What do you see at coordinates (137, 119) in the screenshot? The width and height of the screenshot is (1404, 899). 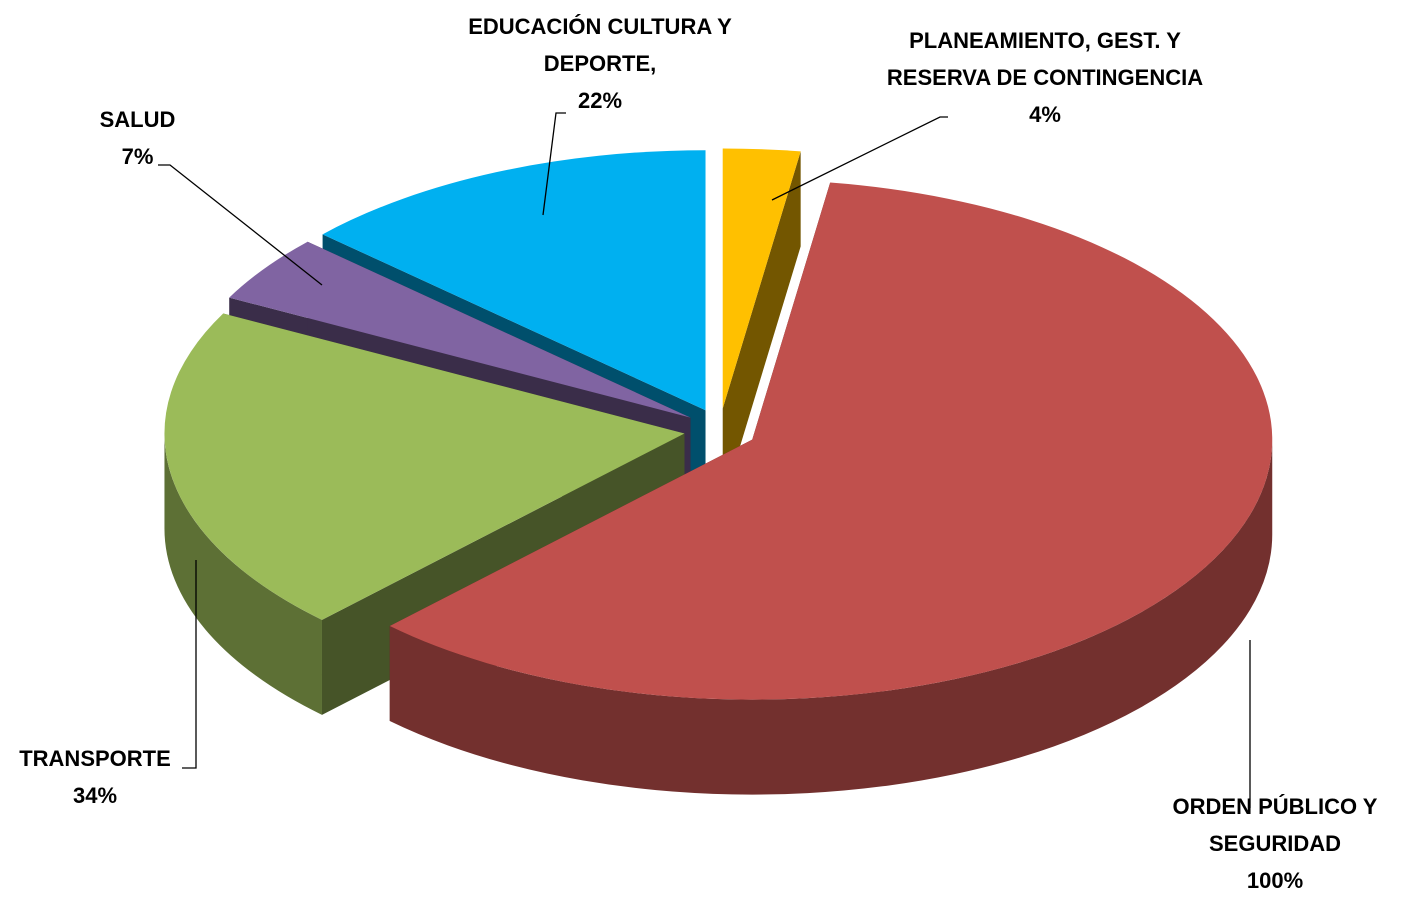 I see `category-label: SALUD` at bounding box center [137, 119].